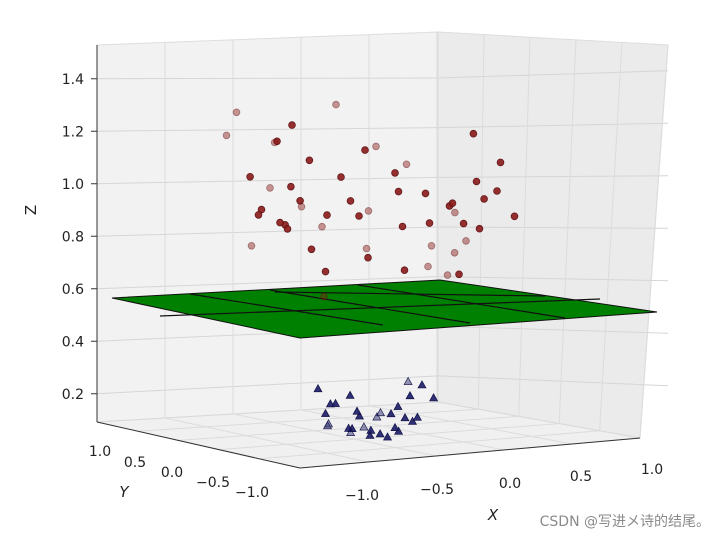  I want to click on x-tick-label: 0.5, so click(581, 477).